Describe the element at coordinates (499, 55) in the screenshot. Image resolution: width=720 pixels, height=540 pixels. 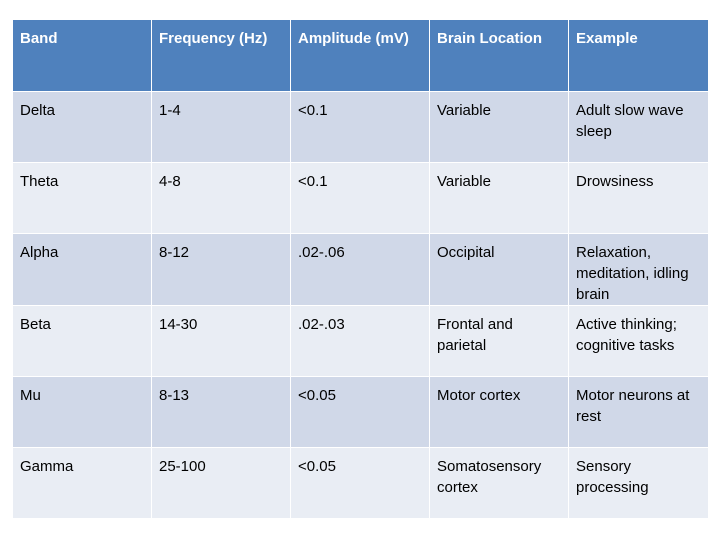
I see `header-brain-location: Brain Location` at that location.